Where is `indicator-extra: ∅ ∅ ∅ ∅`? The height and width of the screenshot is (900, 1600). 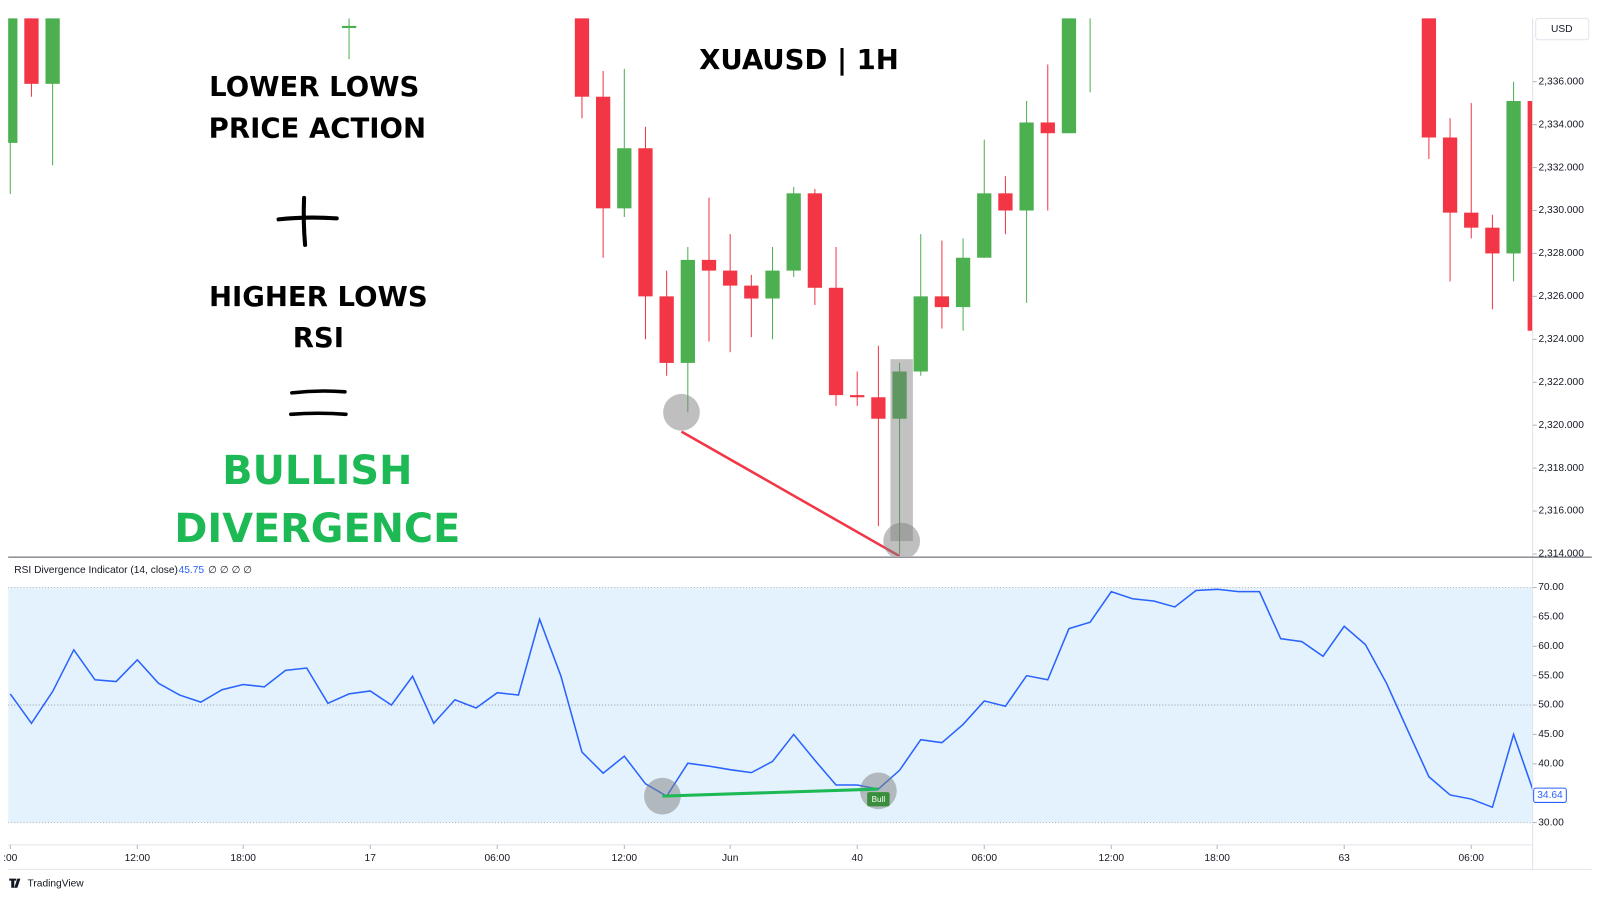 indicator-extra: ∅ ∅ ∅ ∅ is located at coordinates (230, 570).